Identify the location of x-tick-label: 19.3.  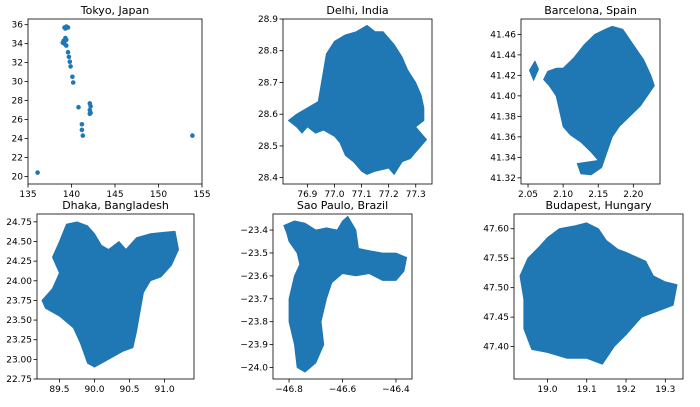
(665, 390).